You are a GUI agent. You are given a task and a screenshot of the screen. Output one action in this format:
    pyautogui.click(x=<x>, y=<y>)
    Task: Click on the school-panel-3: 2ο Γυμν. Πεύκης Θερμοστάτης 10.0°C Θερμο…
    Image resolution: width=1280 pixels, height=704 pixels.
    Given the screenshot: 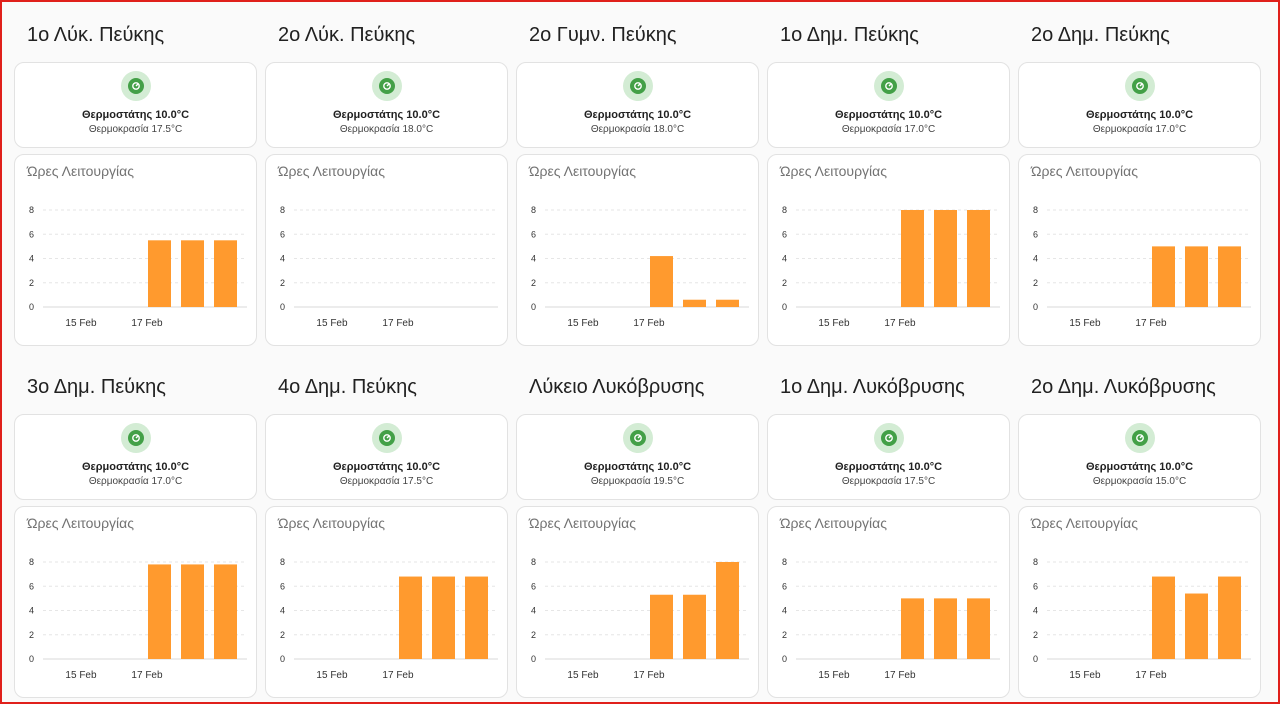 What is the action you would take?
    pyautogui.click(x=637, y=183)
    